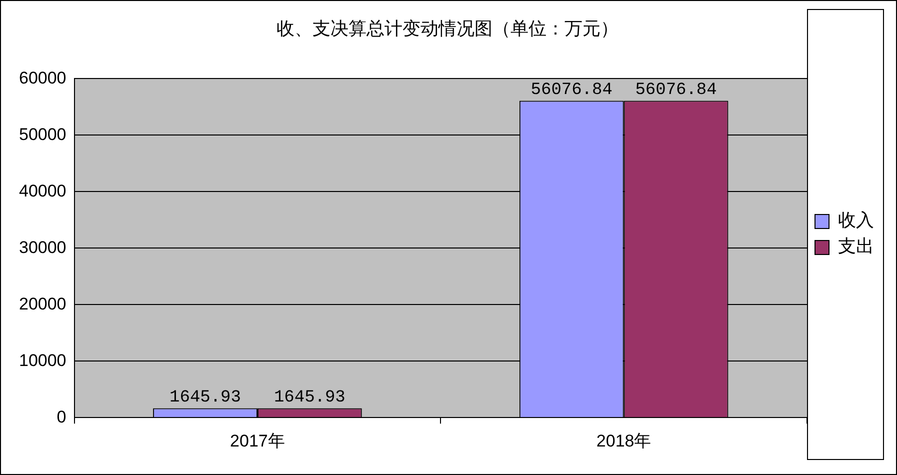 The width and height of the screenshot is (897, 475). Describe the element at coordinates (42, 190) in the screenshot. I see `y-tick-label: 40000` at that location.